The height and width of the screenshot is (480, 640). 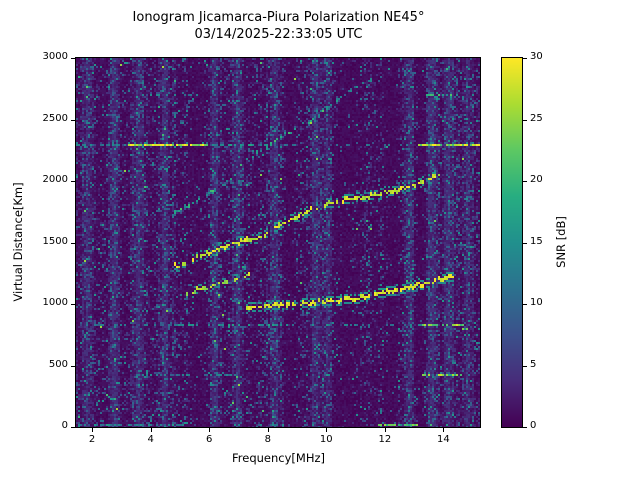 What do you see at coordinates (536, 302) in the screenshot?
I see `colorbar-tick-label: 10` at bounding box center [536, 302].